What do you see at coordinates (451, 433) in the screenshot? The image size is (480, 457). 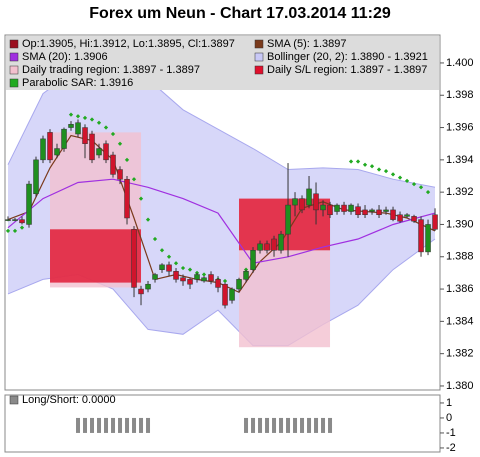 I see `y-tick-label: -1` at bounding box center [451, 433].